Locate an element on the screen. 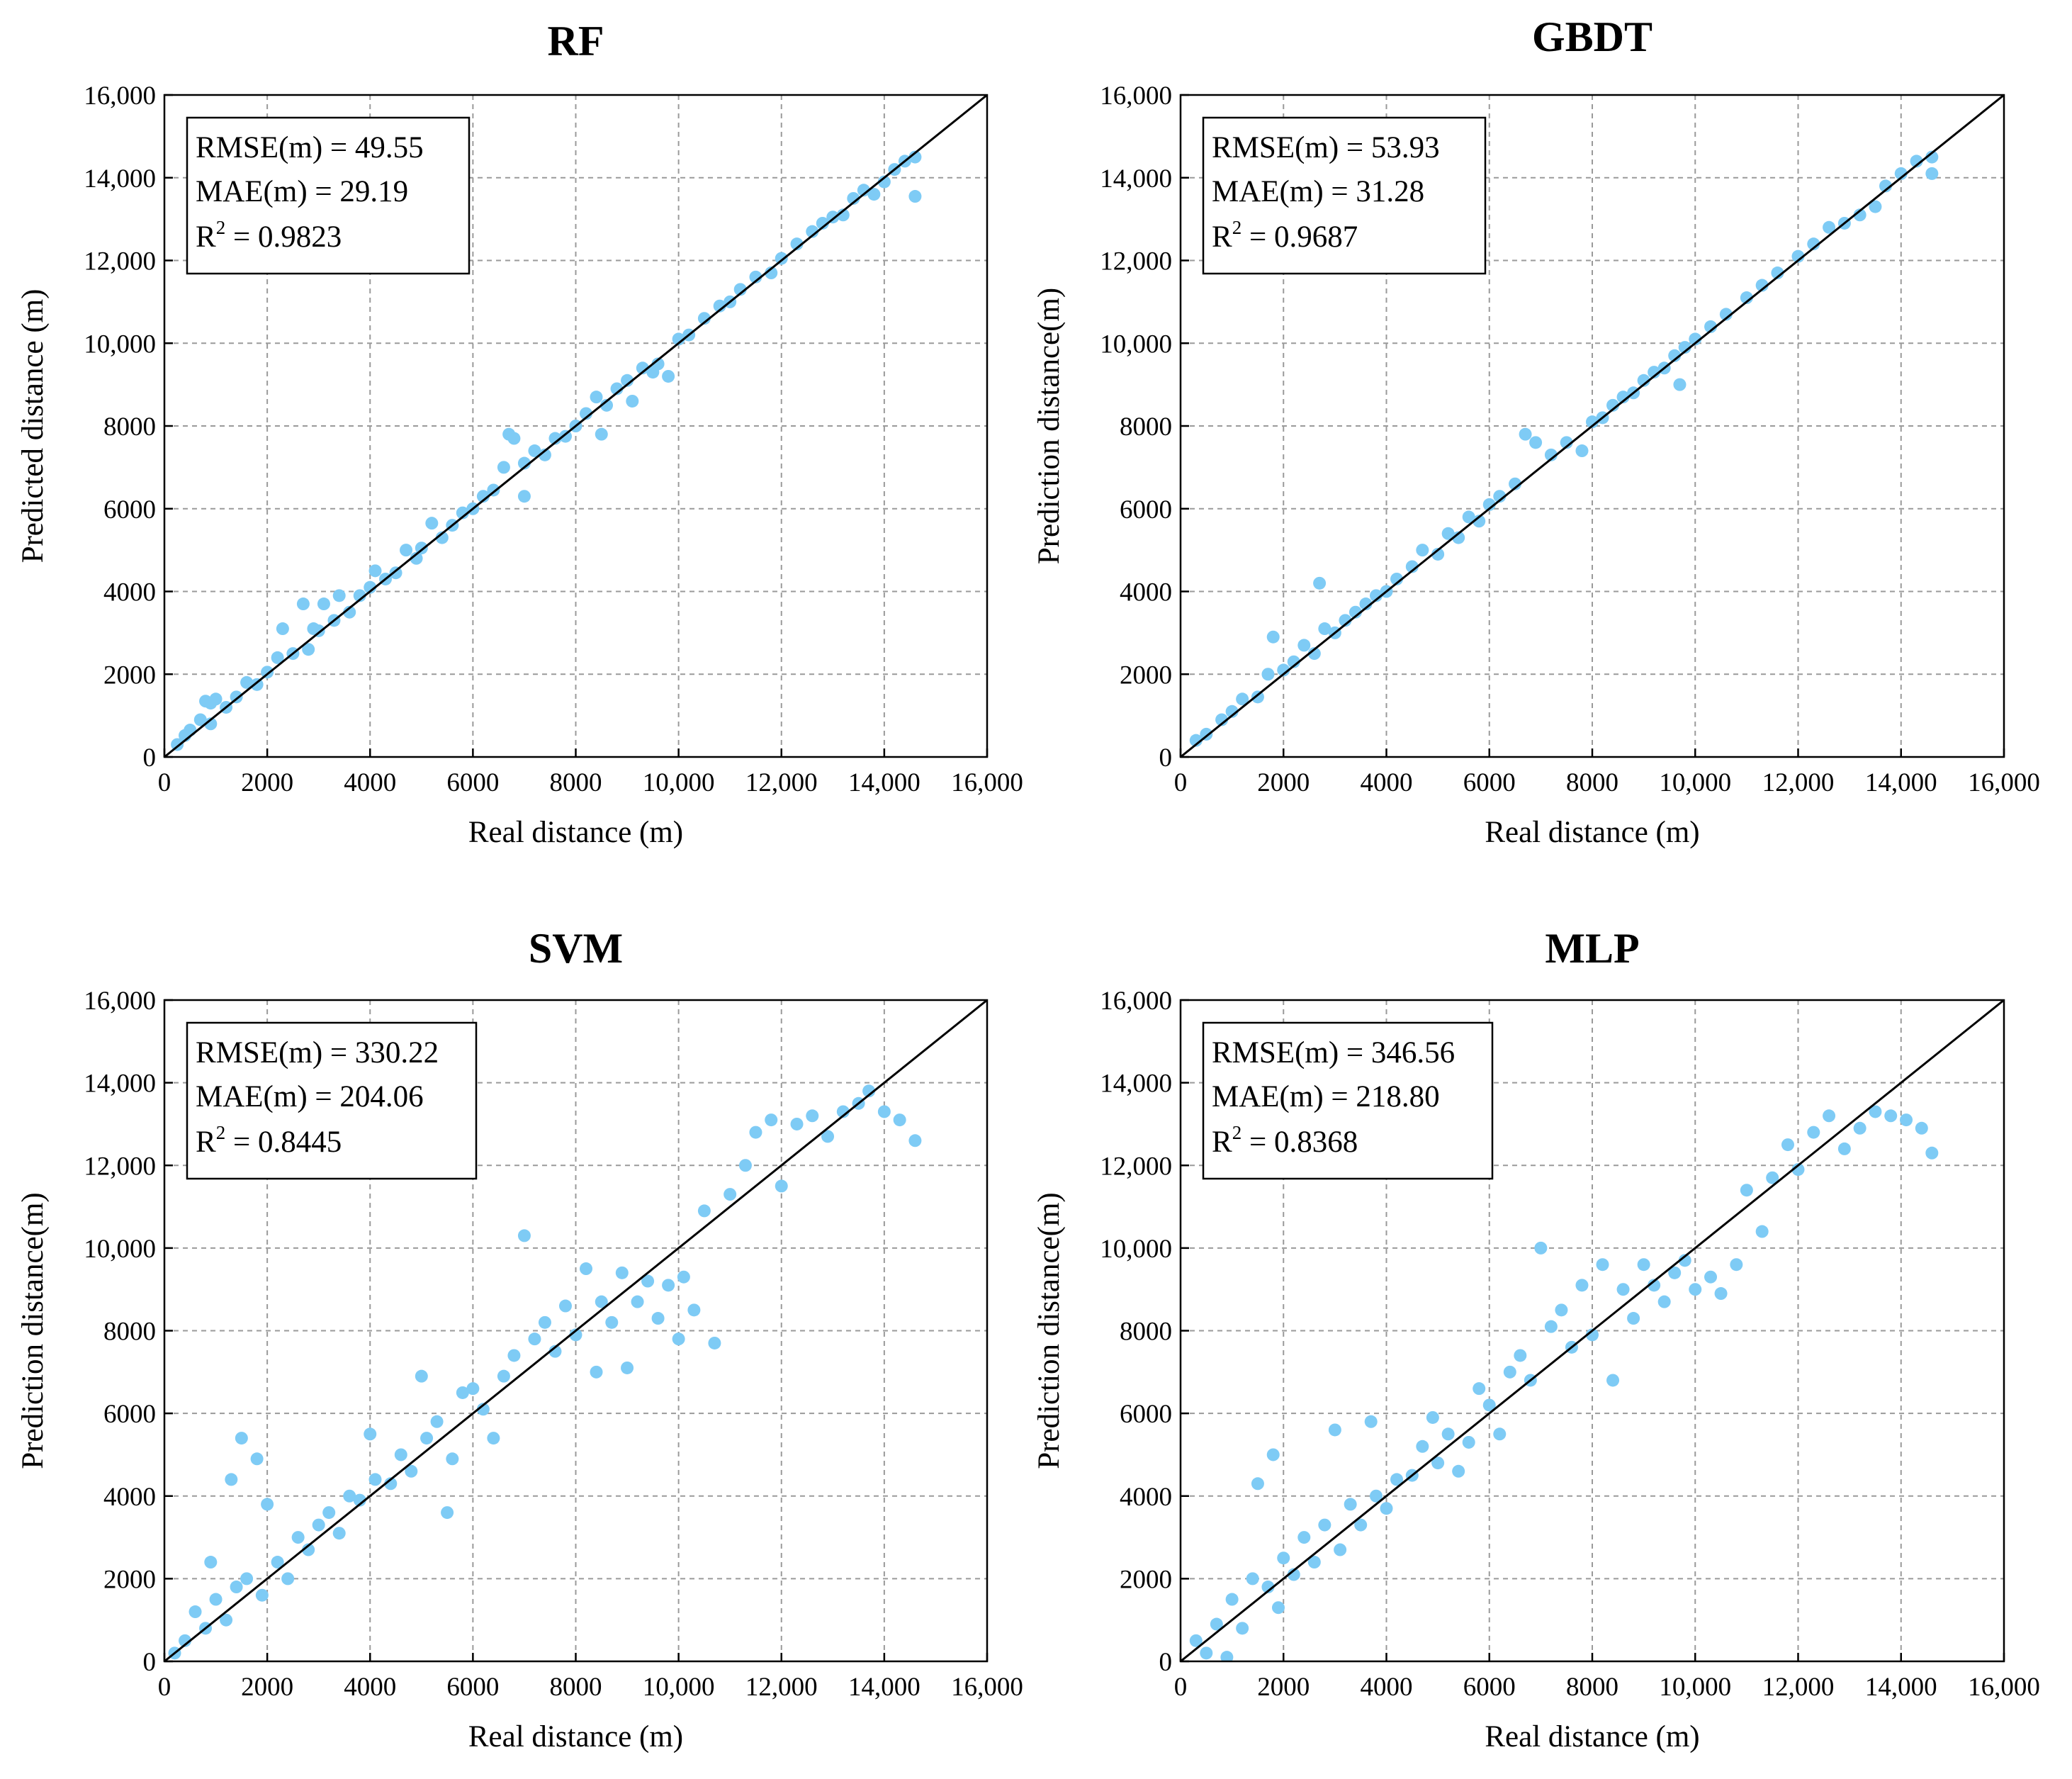 The width and height of the screenshot is (2072, 1779). data-layer is located at coordinates (1592, 1330).